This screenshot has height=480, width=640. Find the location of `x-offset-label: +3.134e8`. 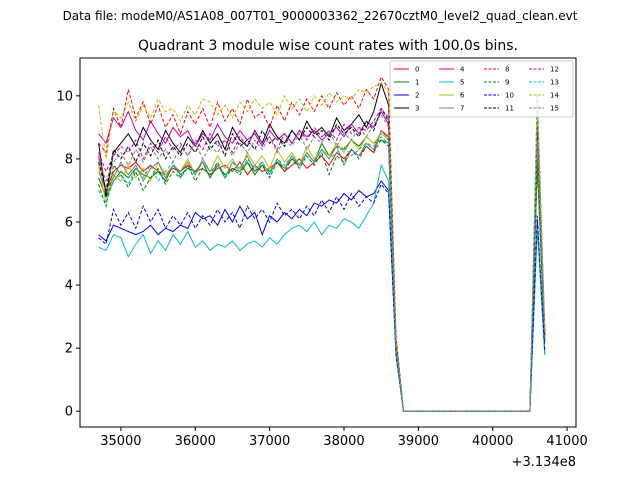

x-offset-label: +3.134e8 is located at coordinates (544, 462).